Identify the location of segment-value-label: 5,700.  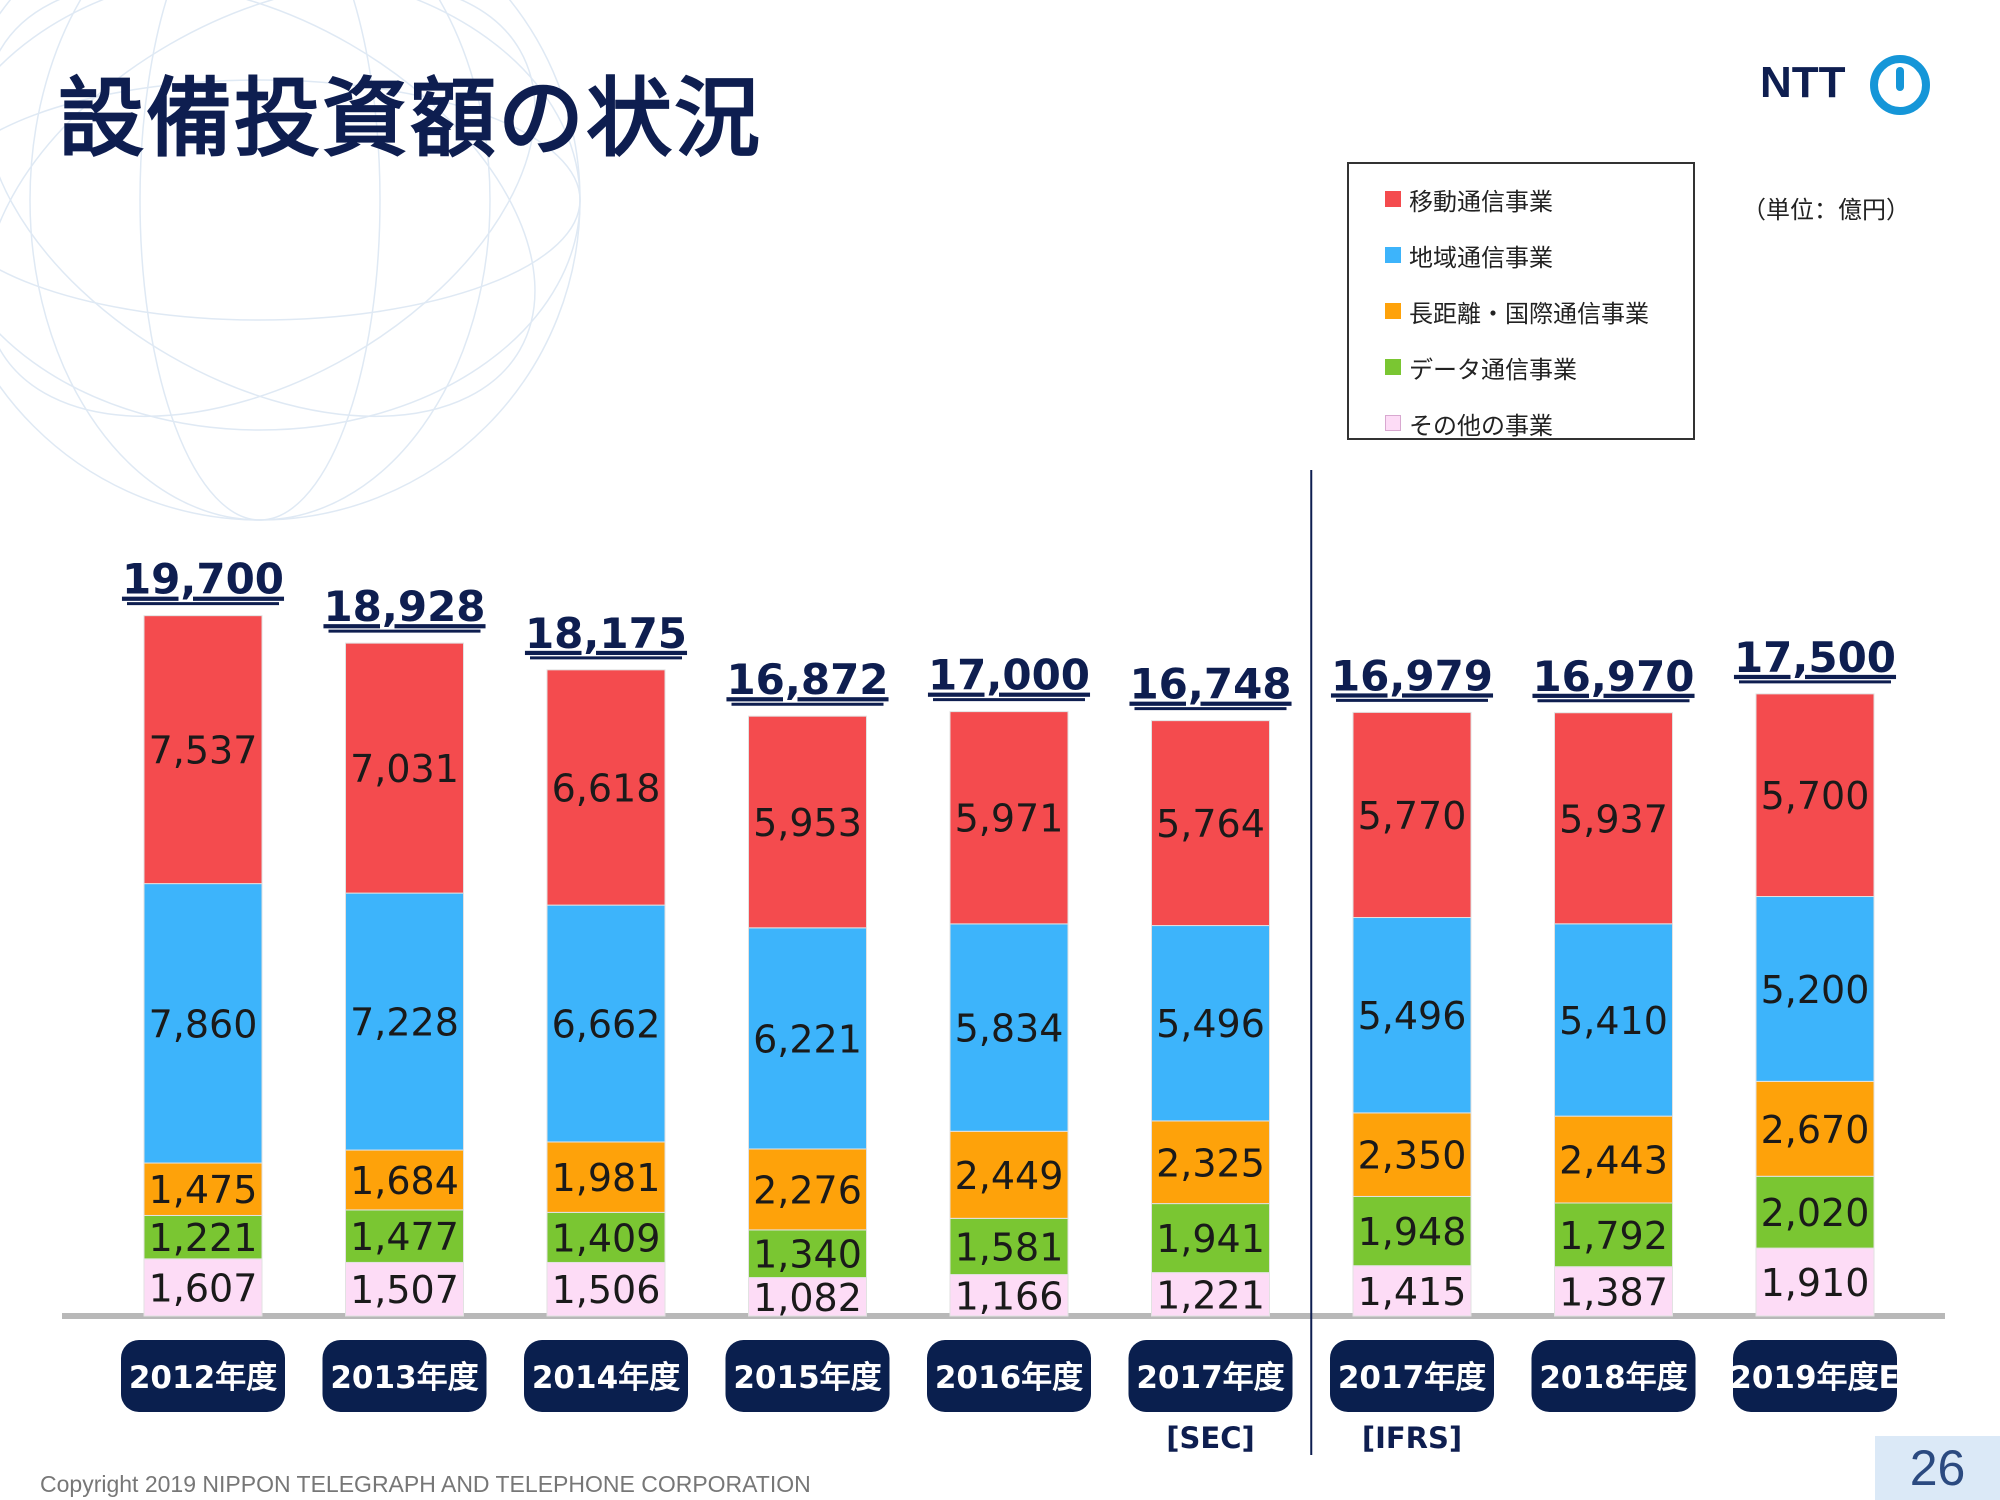
(1815, 796).